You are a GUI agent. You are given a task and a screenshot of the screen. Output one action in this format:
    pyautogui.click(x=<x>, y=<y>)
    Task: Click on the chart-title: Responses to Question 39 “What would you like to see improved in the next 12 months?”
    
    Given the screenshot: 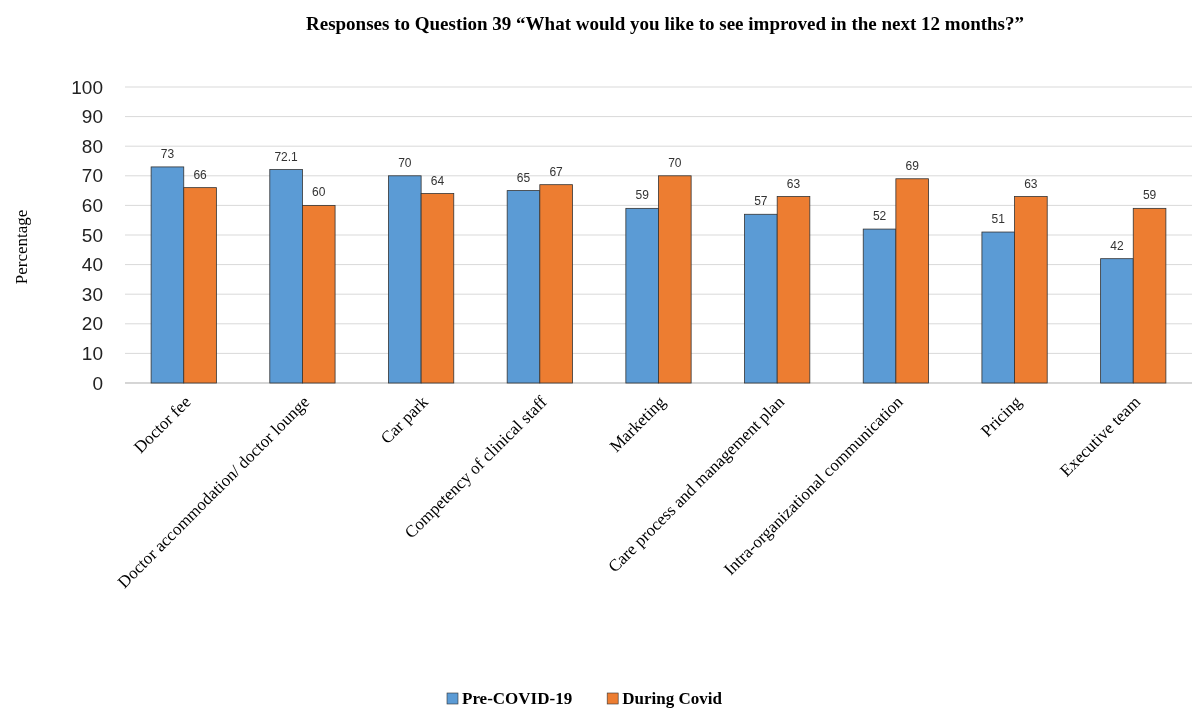 What is the action you would take?
    pyautogui.click(x=665, y=23)
    